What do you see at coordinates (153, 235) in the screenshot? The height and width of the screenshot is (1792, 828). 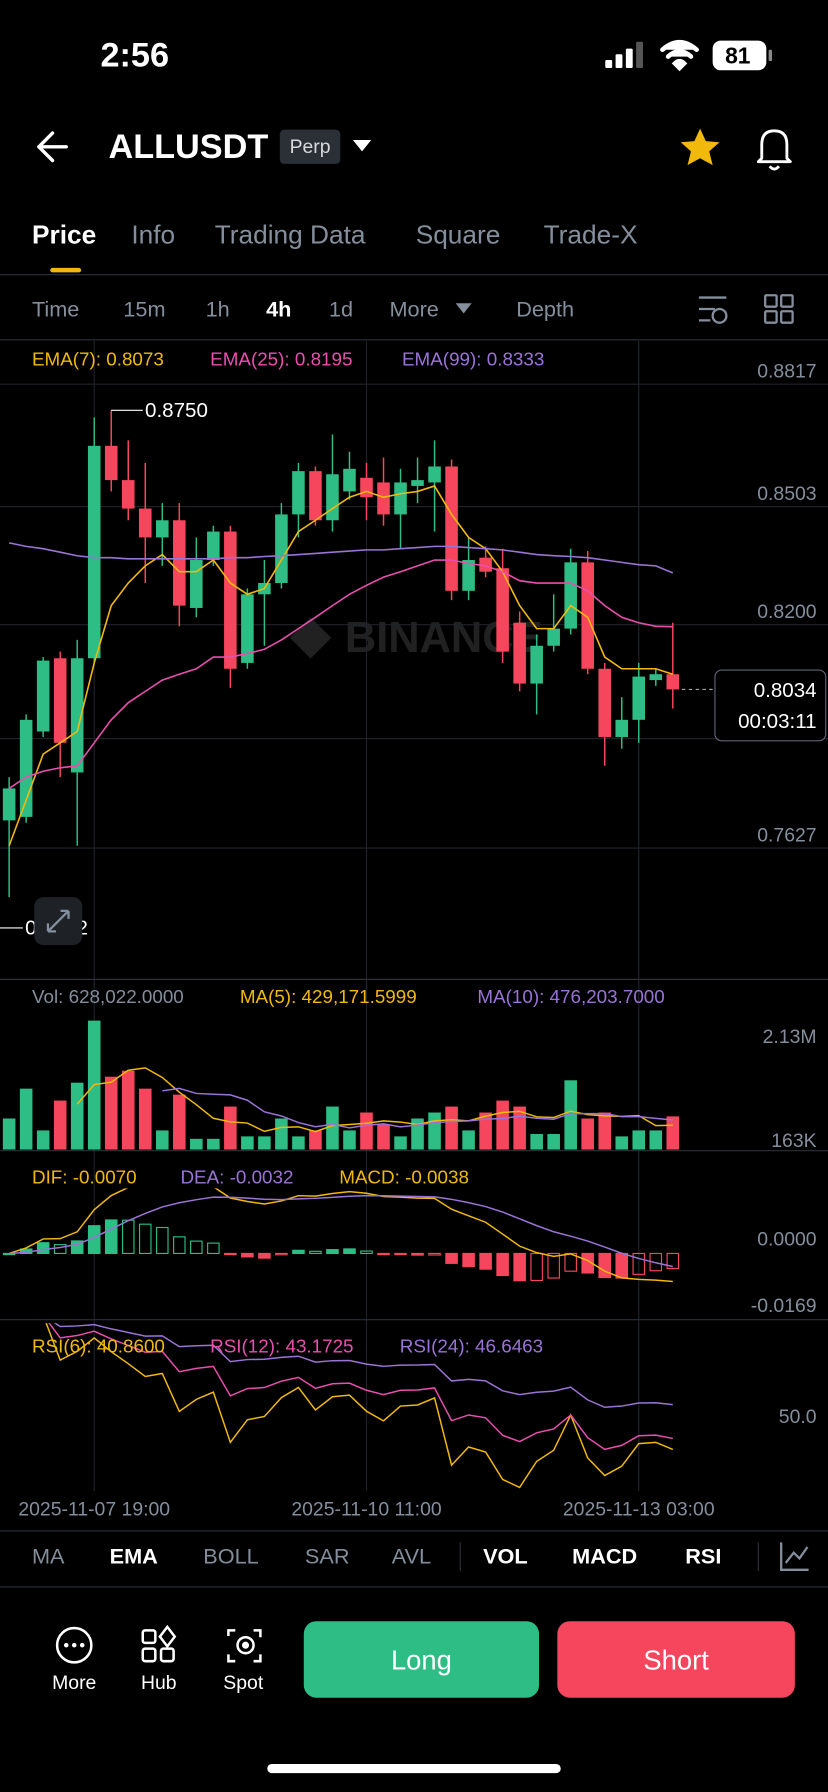 I see `tab: Info` at bounding box center [153, 235].